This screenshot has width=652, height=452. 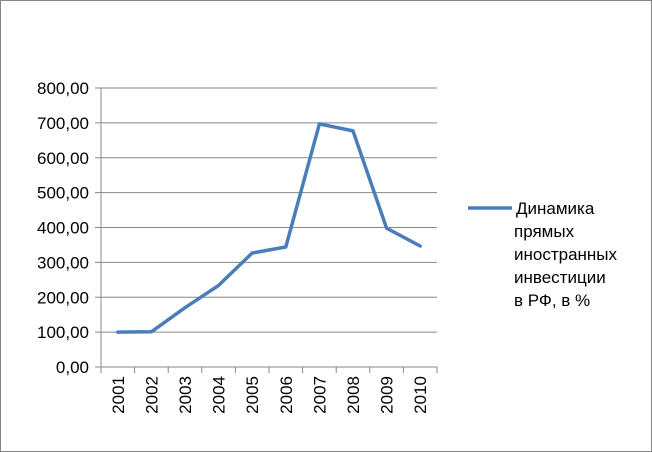 I want to click on y-tick-label: 0,00, so click(x=72, y=367).